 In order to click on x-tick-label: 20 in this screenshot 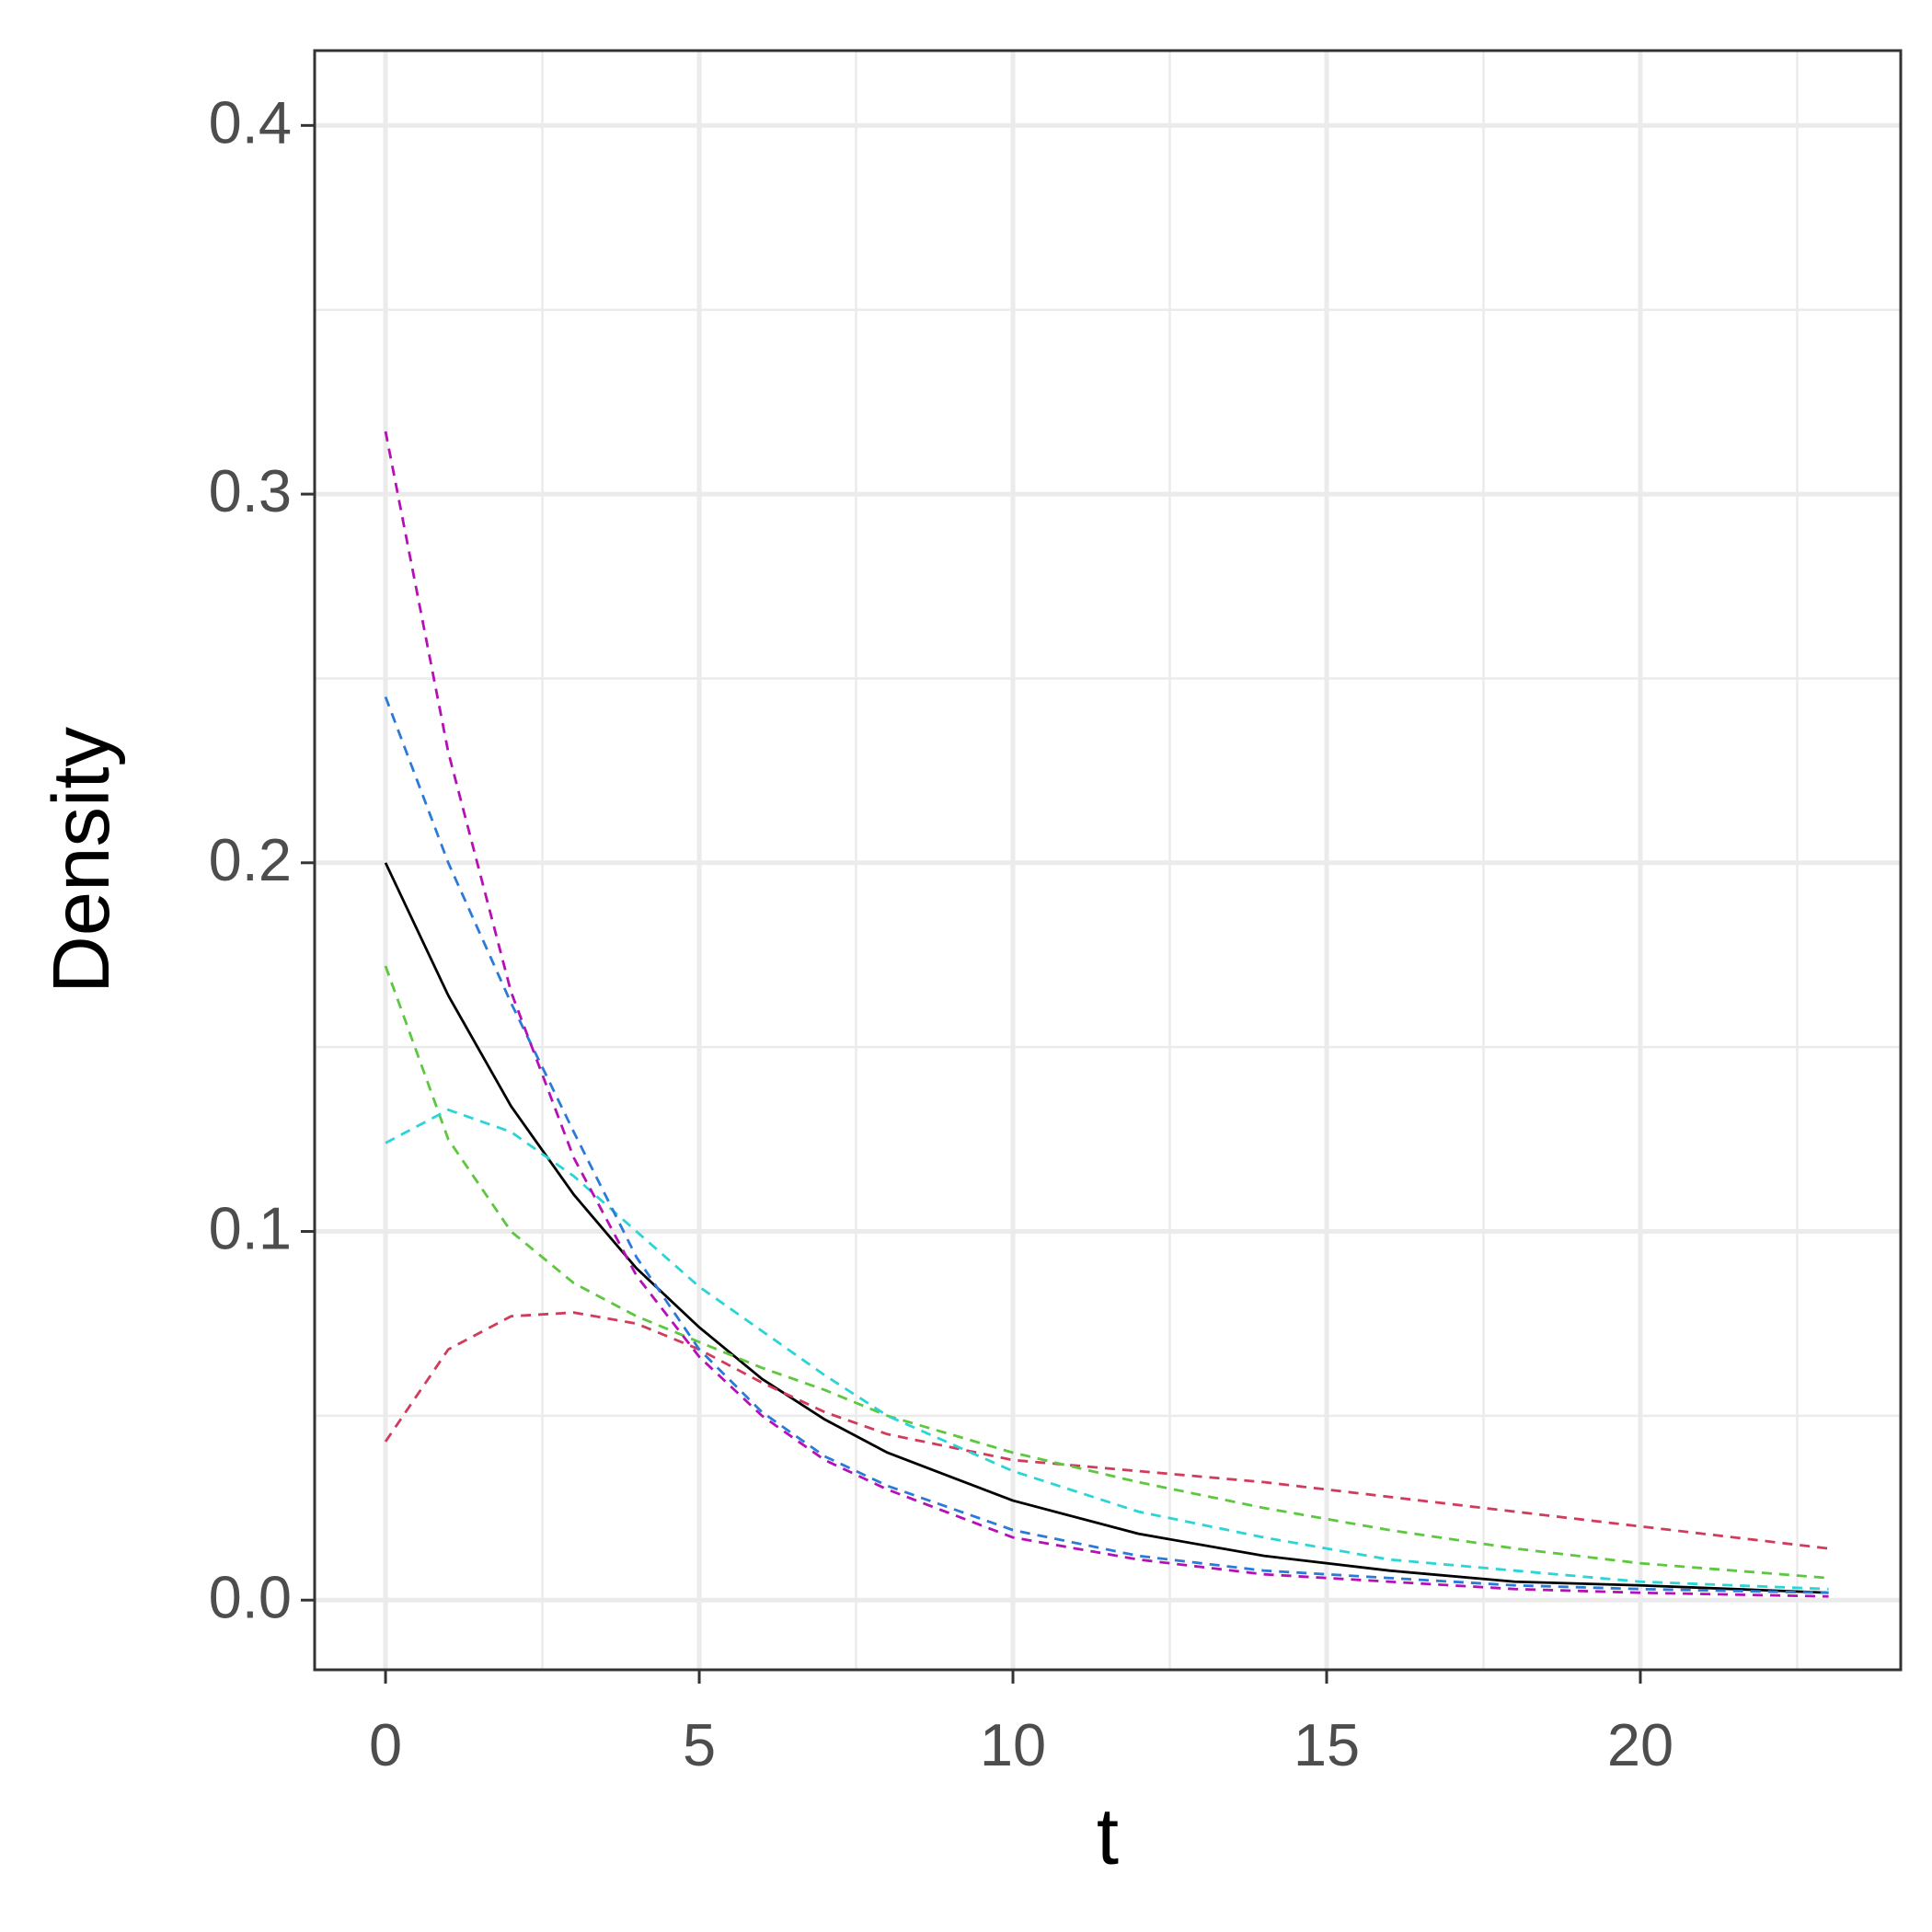, I will do `click(1640, 1744)`.